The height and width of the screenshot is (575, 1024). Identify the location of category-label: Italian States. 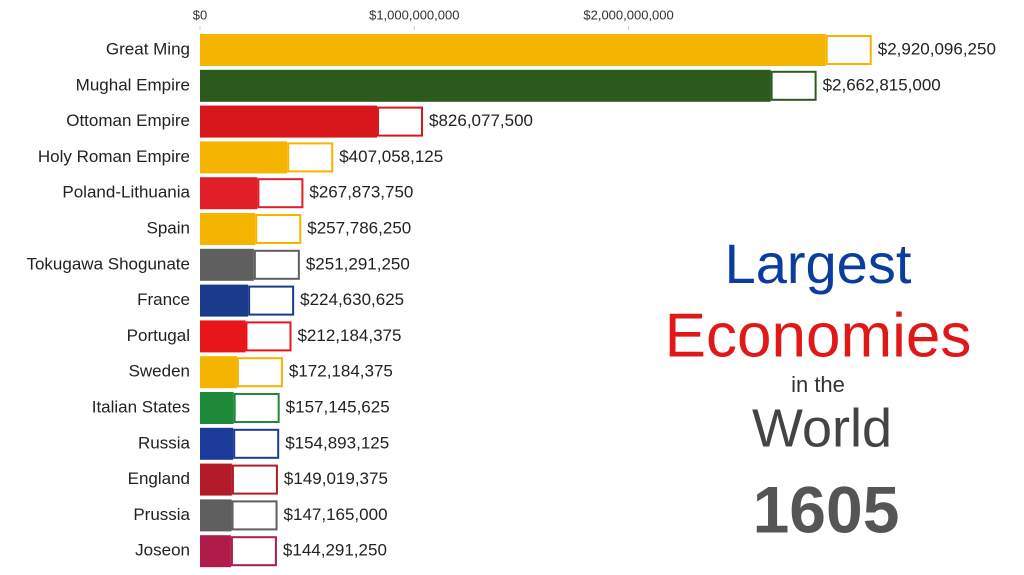
(141, 406).